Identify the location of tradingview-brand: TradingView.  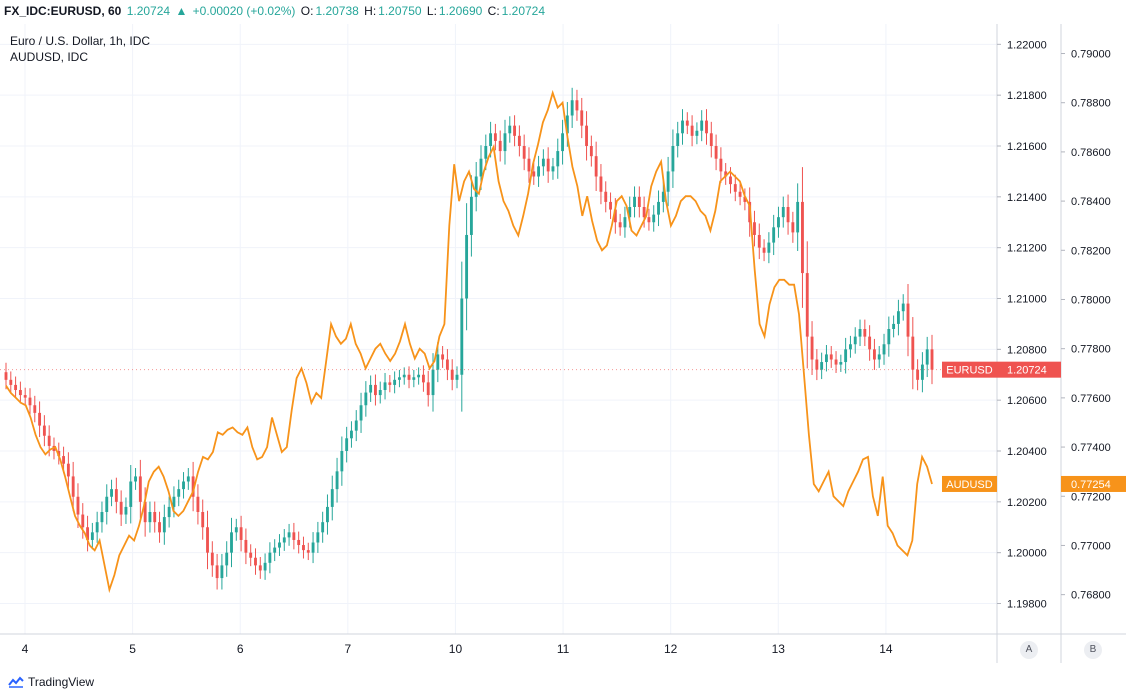
(51, 682).